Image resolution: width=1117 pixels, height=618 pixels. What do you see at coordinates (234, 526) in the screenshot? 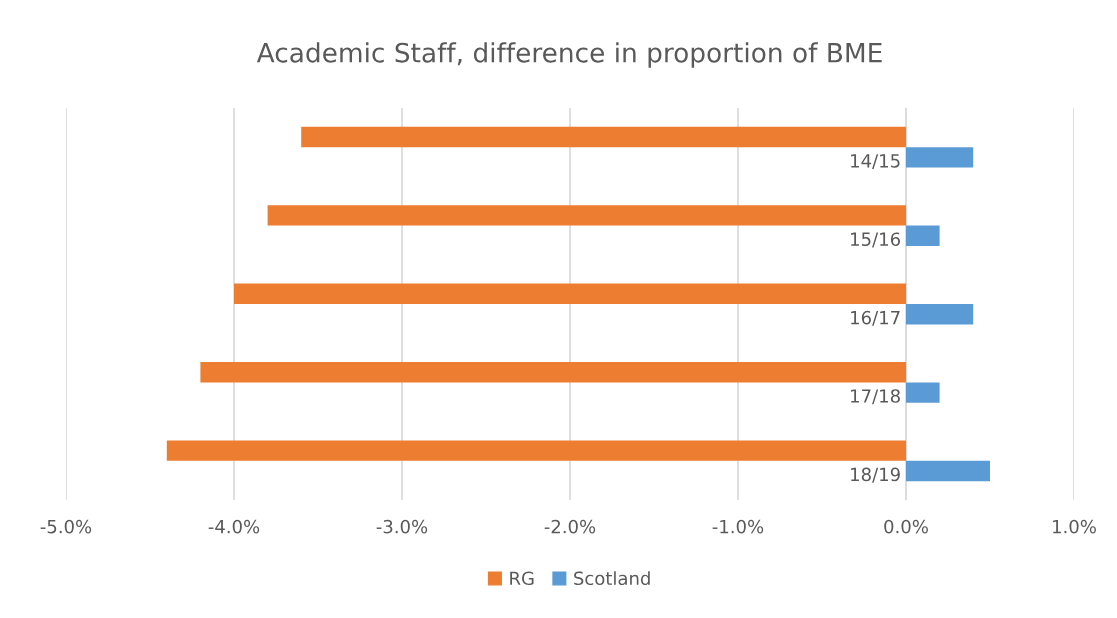
I see `x-tick-label: -4.0%` at bounding box center [234, 526].